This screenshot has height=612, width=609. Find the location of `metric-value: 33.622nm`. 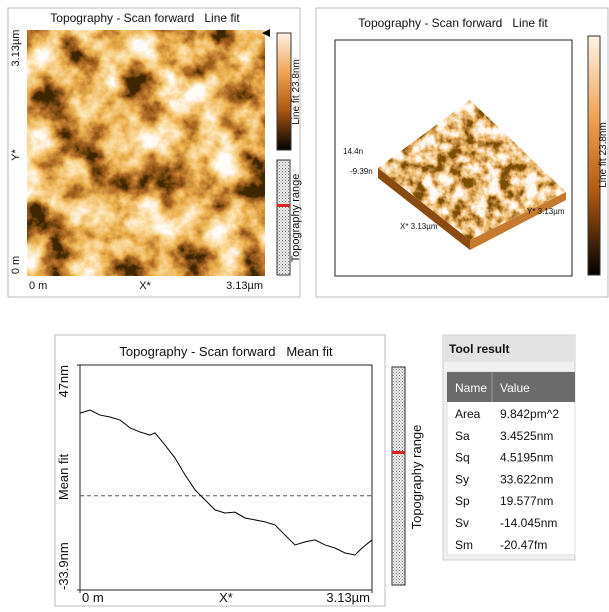

metric-value: 33.622nm is located at coordinates (526, 479).